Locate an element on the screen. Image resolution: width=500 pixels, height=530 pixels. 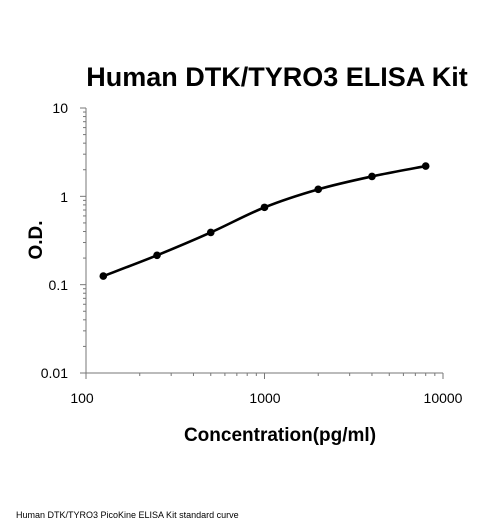
x-axis-label: Concentration(pg/ml) is located at coordinates (280, 435).